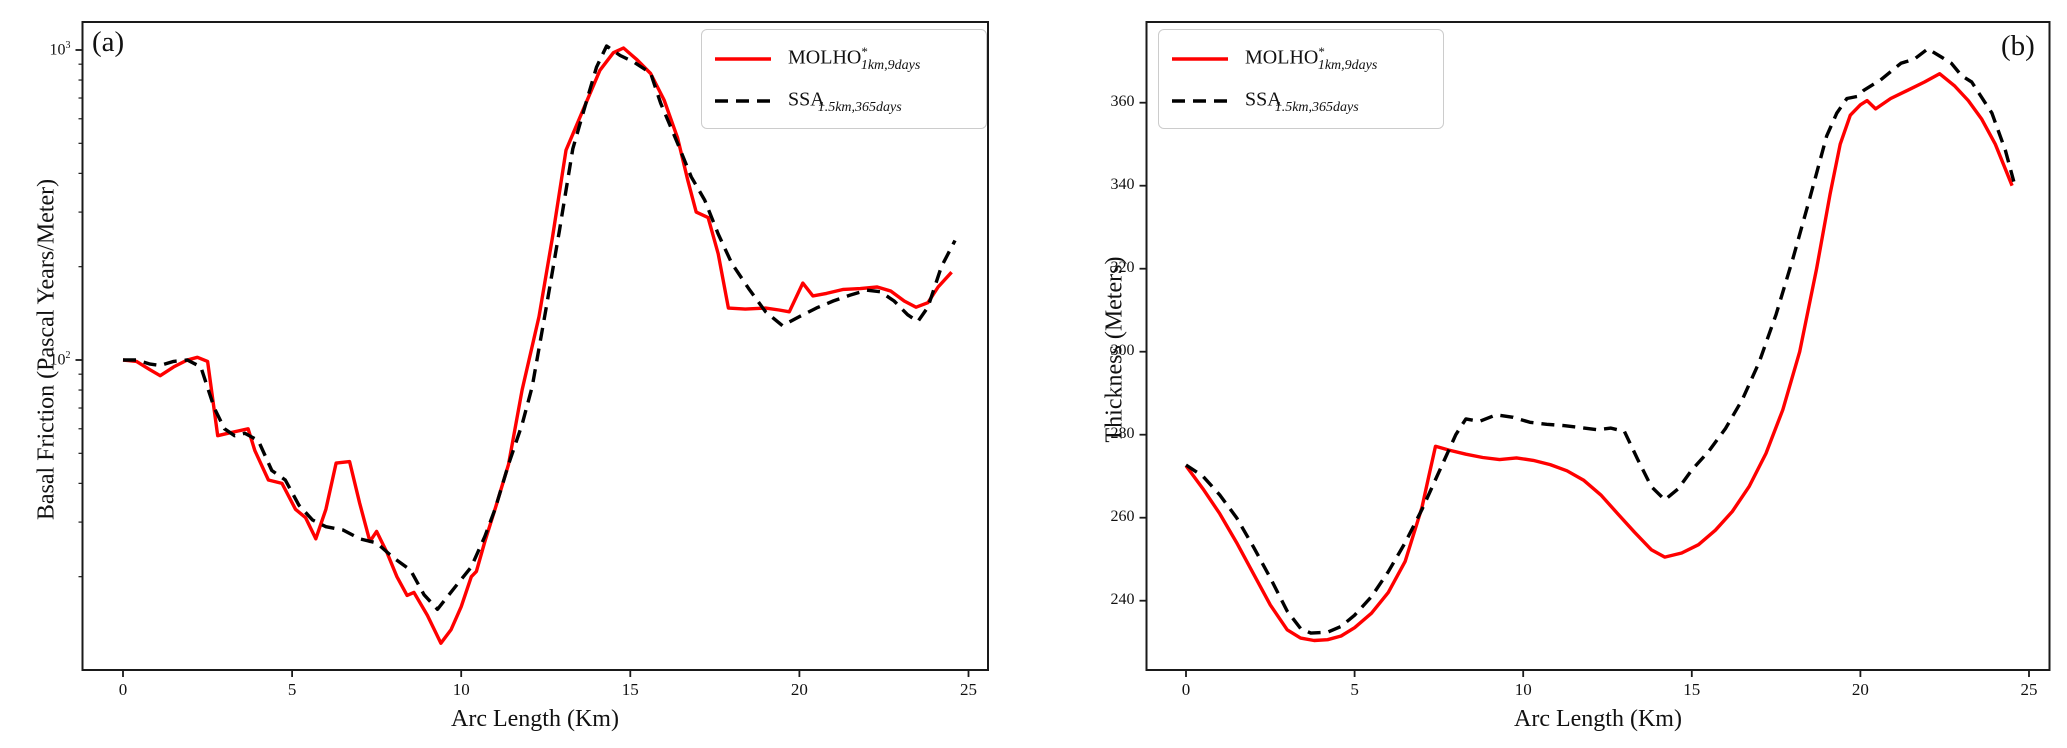 Image resolution: width=2067 pixels, height=748 pixels. Describe the element at coordinates (1598, 719) in the screenshot. I see `panel-b-xaxis-label: Arc Length (Km)` at that location.